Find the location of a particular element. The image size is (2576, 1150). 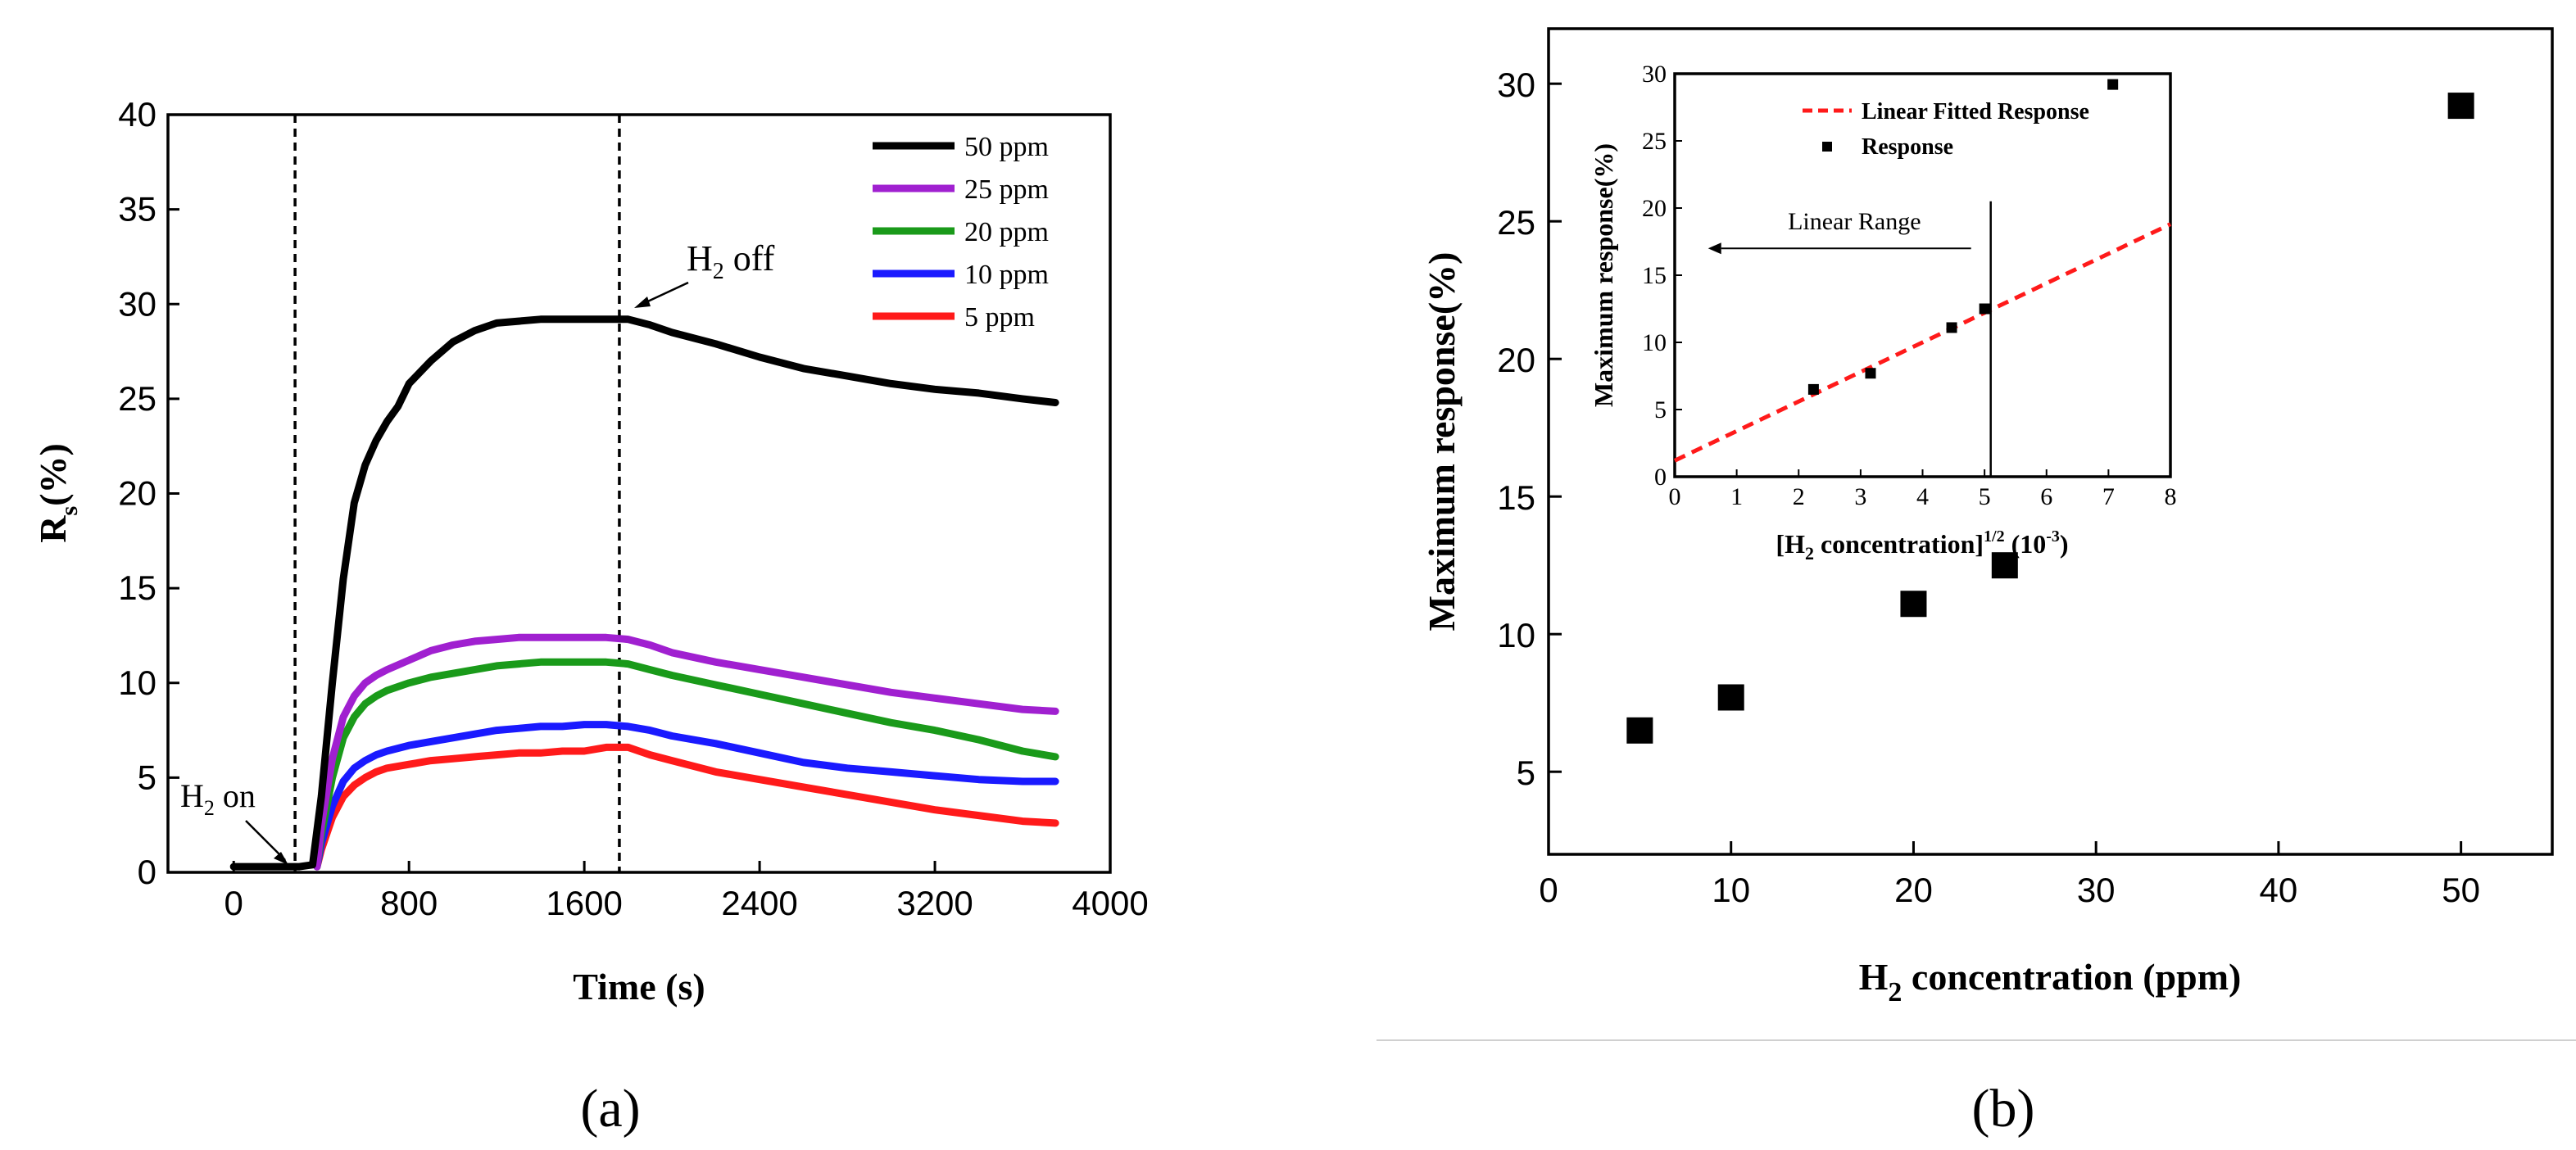

inset-linear-range-arrowhead is located at coordinates (1714, 249).